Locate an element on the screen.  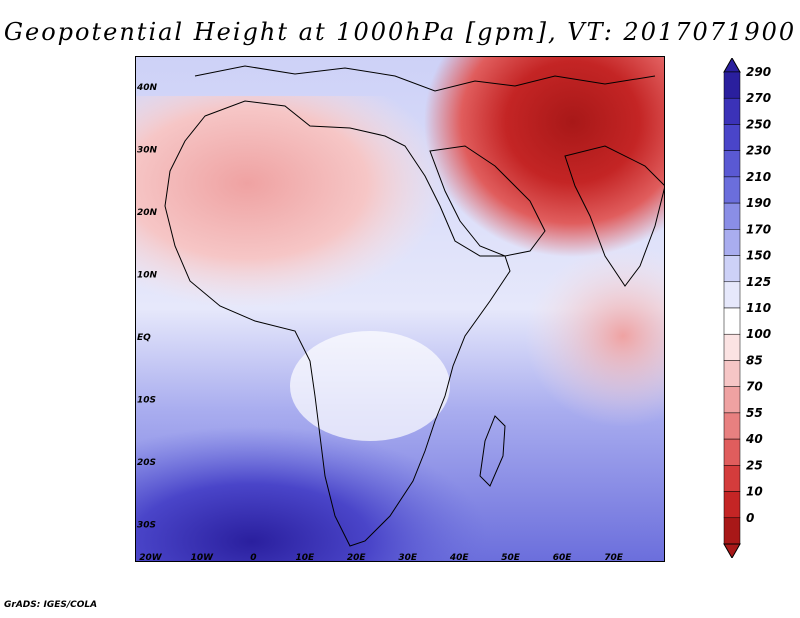
latitude-ticks: 40N 30N 20N 10N EQ 10S 20S 30S is located at coordinates (147, 306).